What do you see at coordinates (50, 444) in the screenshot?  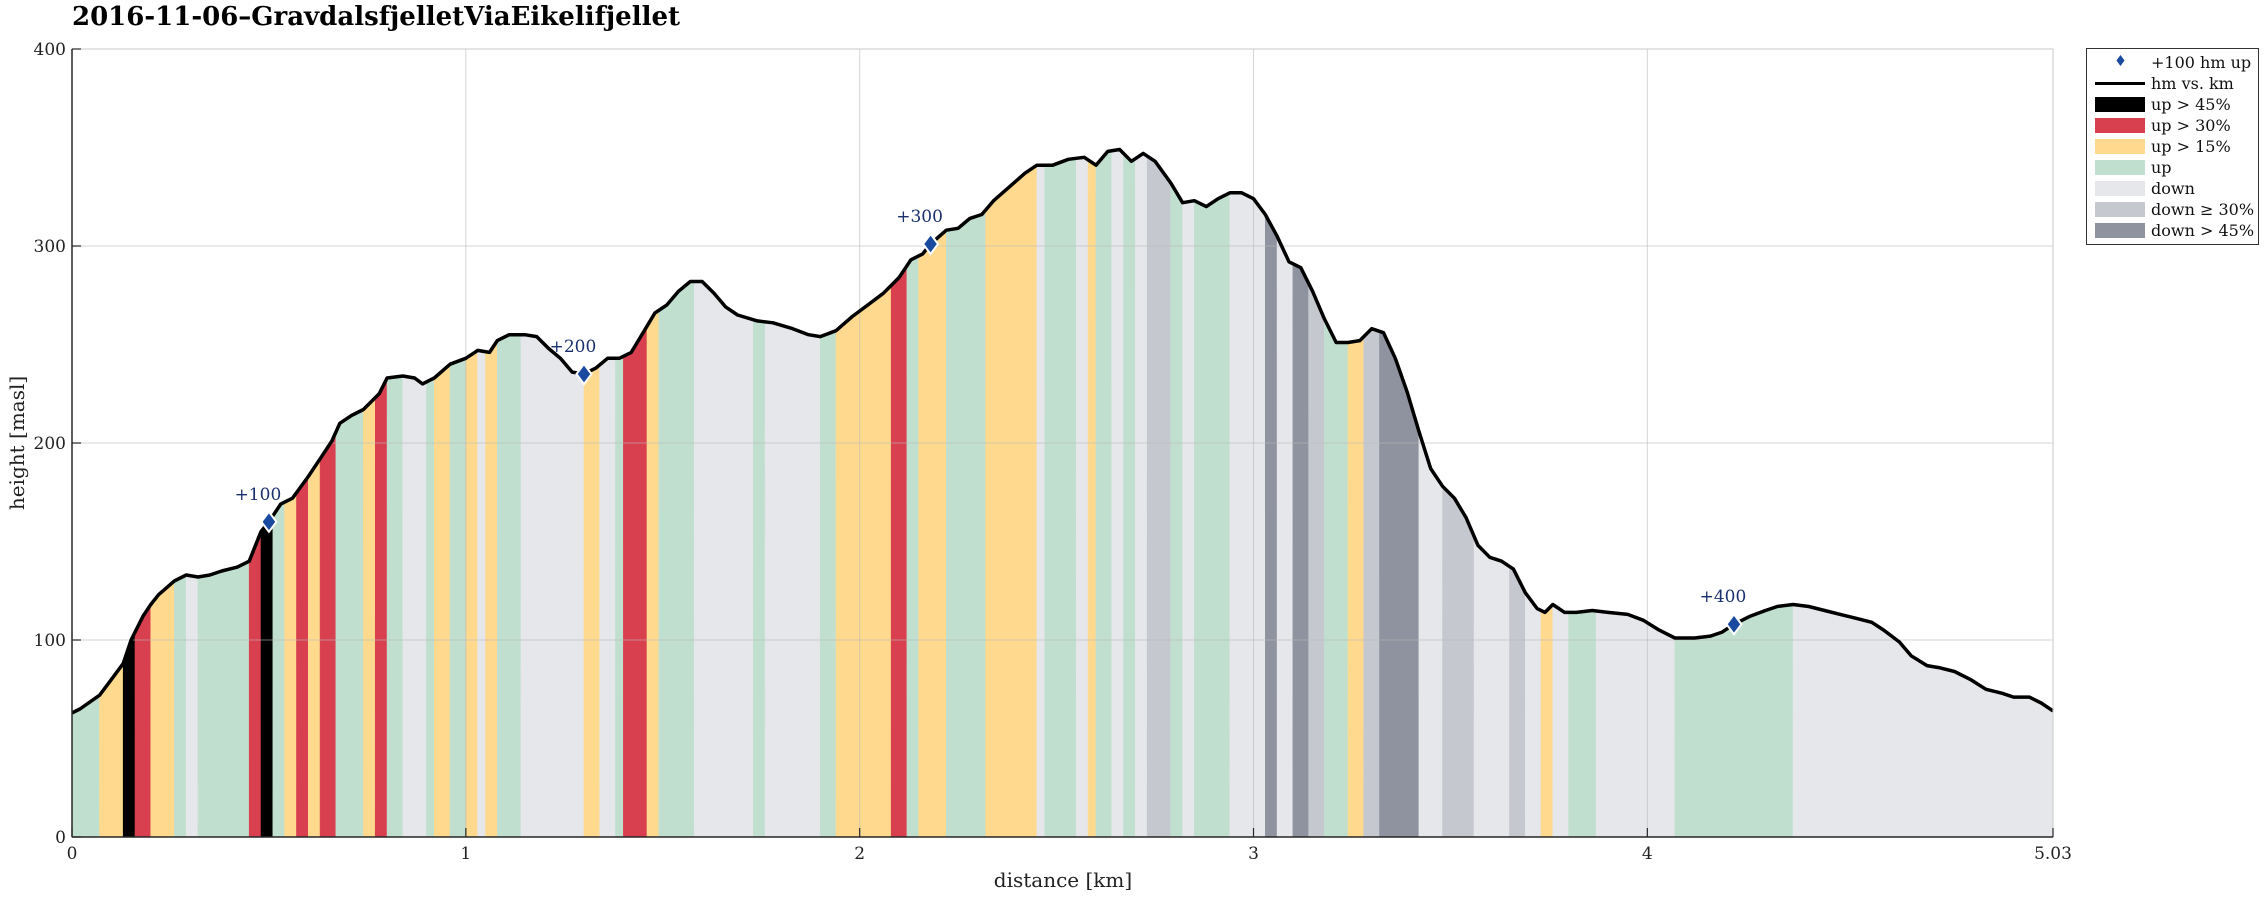 I see `y-tick-label: 200` at bounding box center [50, 444].